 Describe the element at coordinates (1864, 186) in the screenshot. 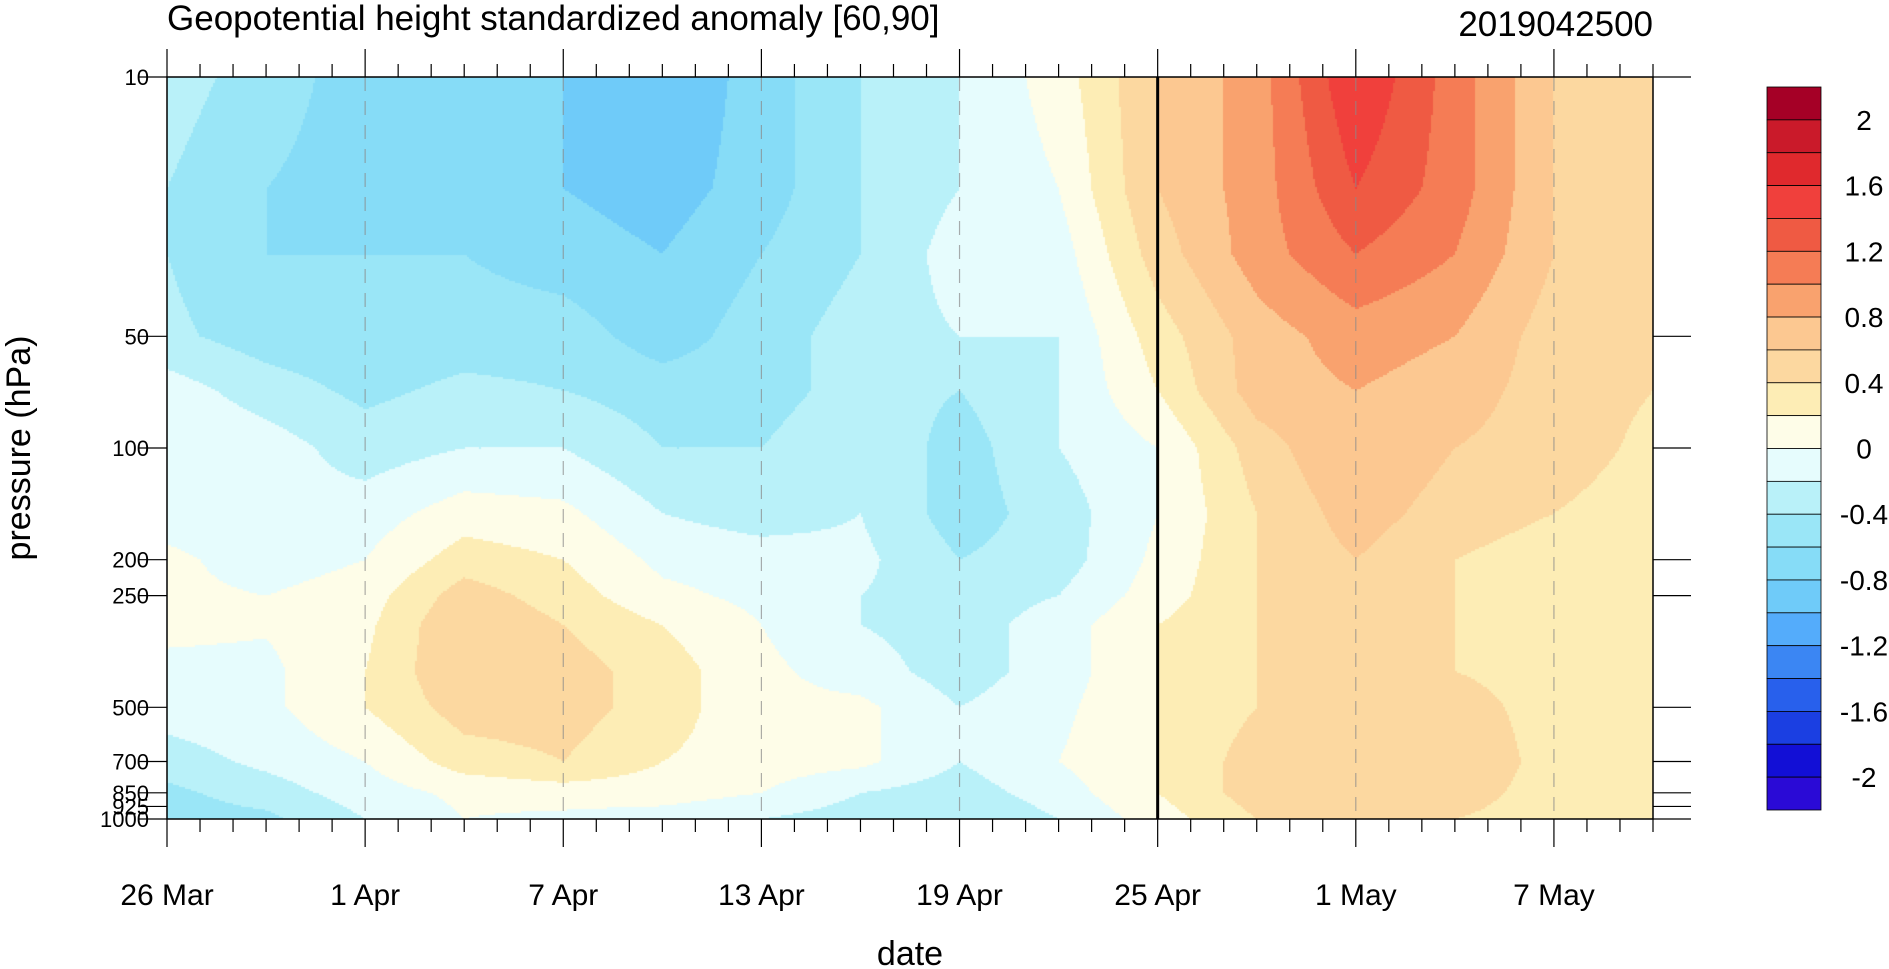

I see `colorbar-label: 1.6` at that location.